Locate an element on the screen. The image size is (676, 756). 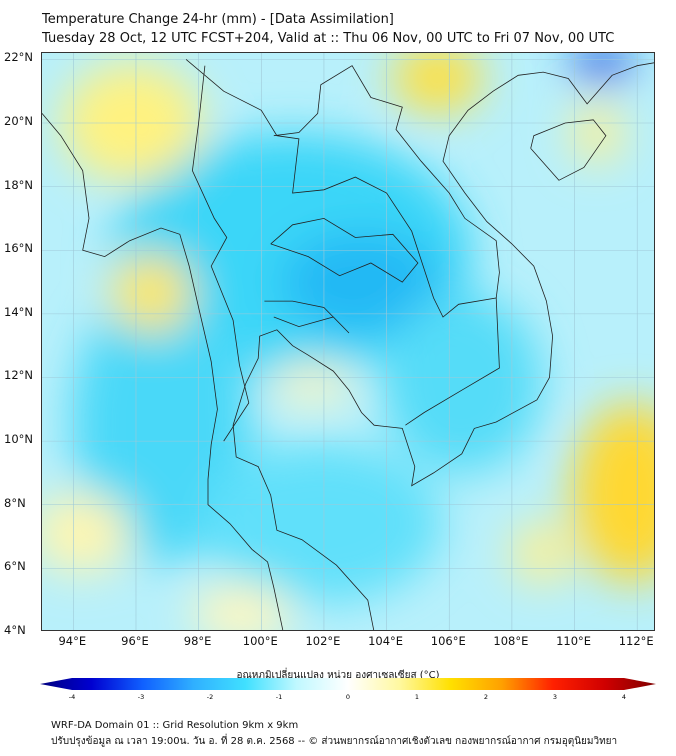
colorbar-tick-label: -4 is located at coordinates (72, 697).